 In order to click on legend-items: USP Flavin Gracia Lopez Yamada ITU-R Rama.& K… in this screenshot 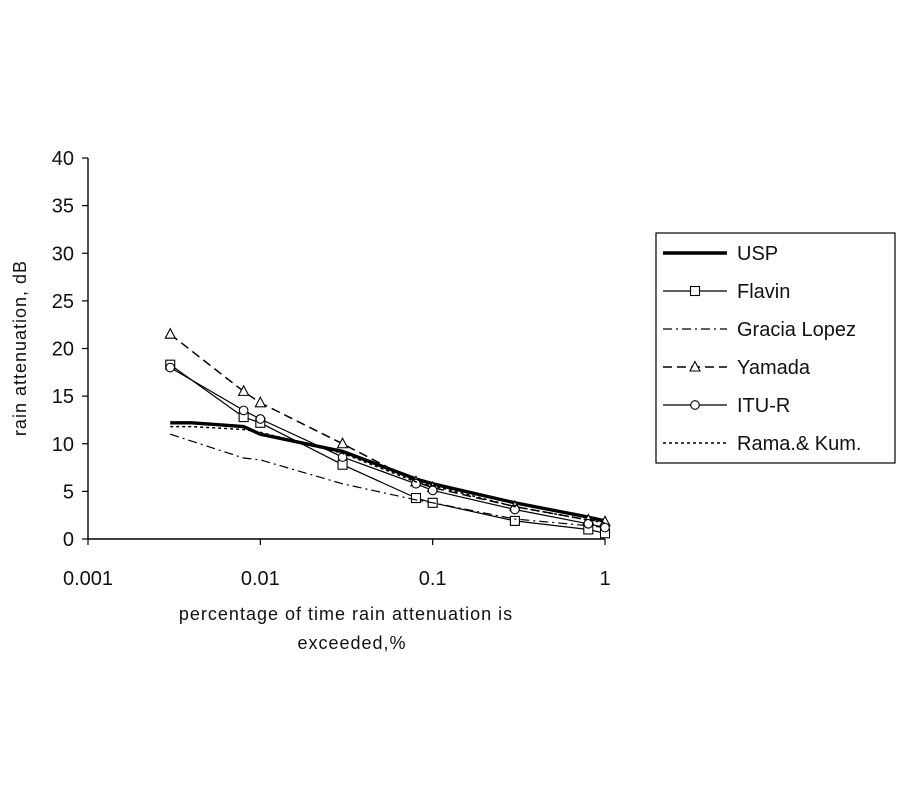, I will do `click(762, 349)`.